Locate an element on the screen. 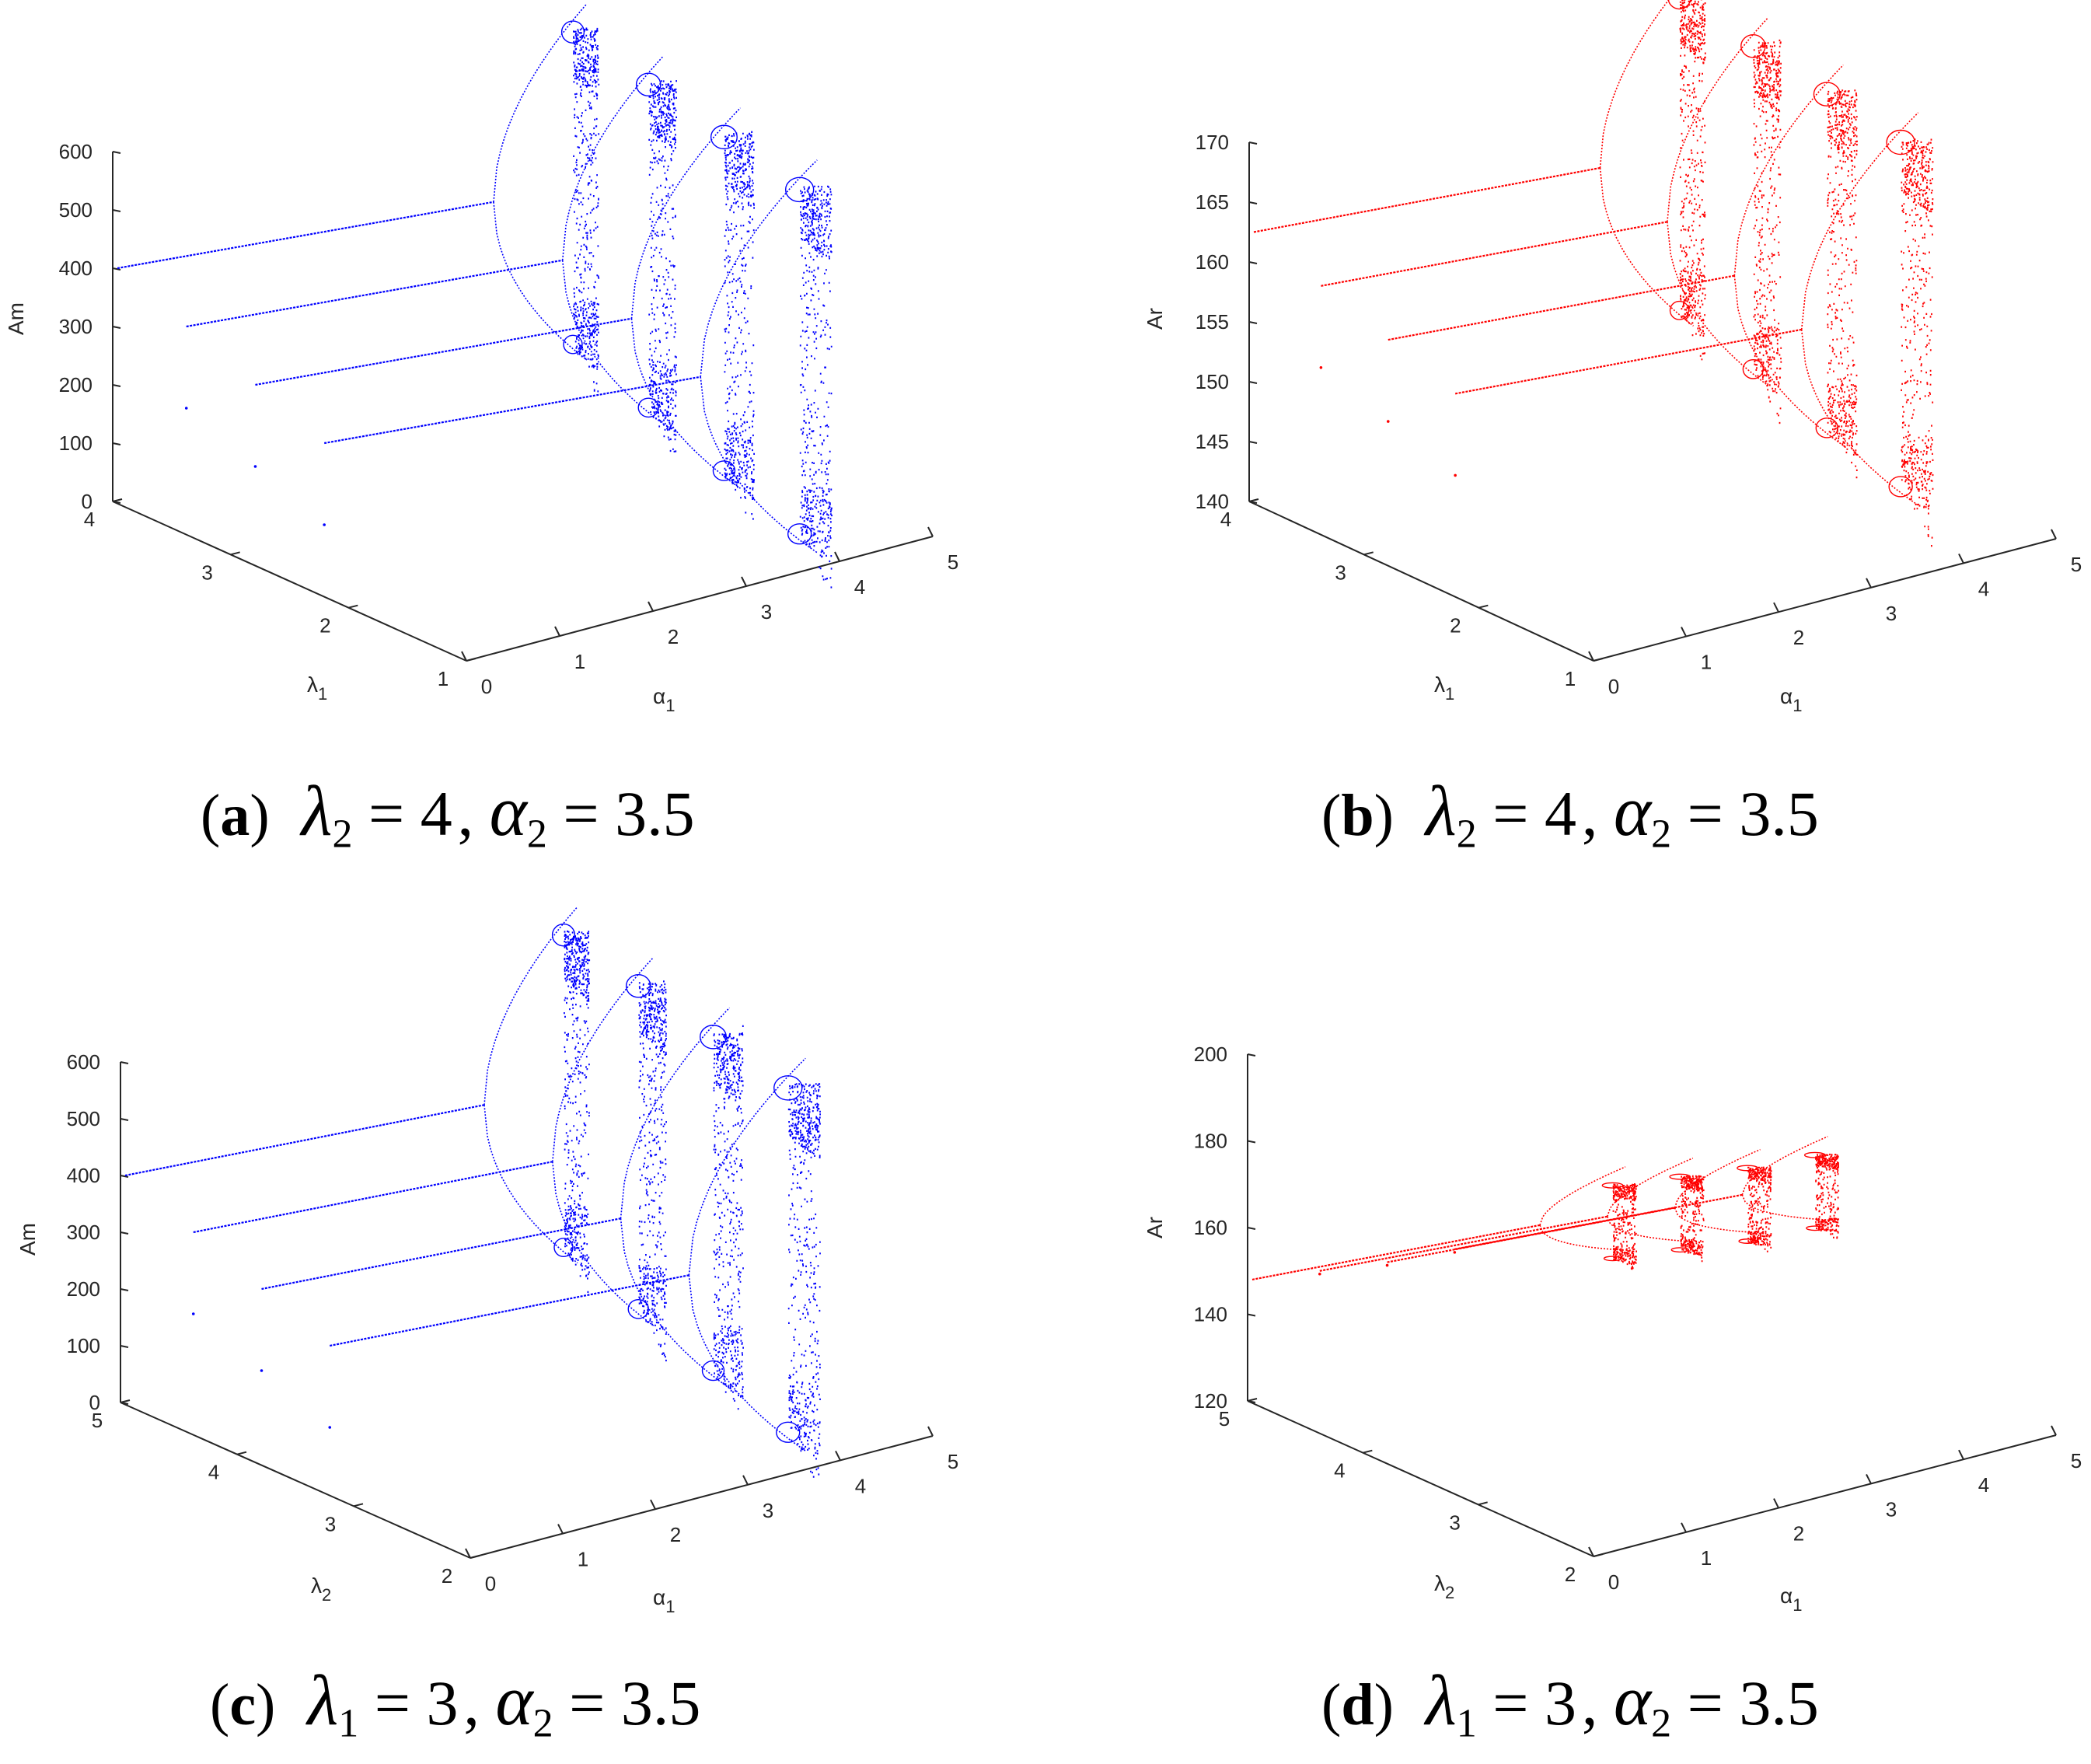 Image resolution: width=2091 pixels, height=1764 pixels. z-tick-label: 150 is located at coordinates (1212, 381).